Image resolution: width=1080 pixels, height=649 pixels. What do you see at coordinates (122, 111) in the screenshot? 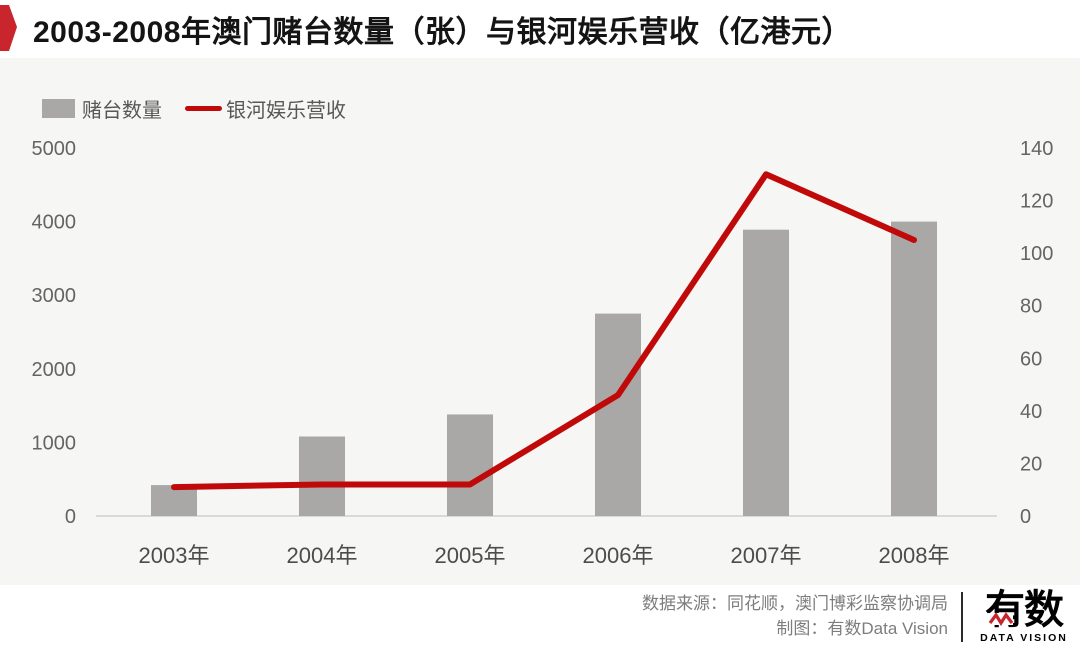
I see `legend-bar-label: 赌台数量` at bounding box center [122, 111].